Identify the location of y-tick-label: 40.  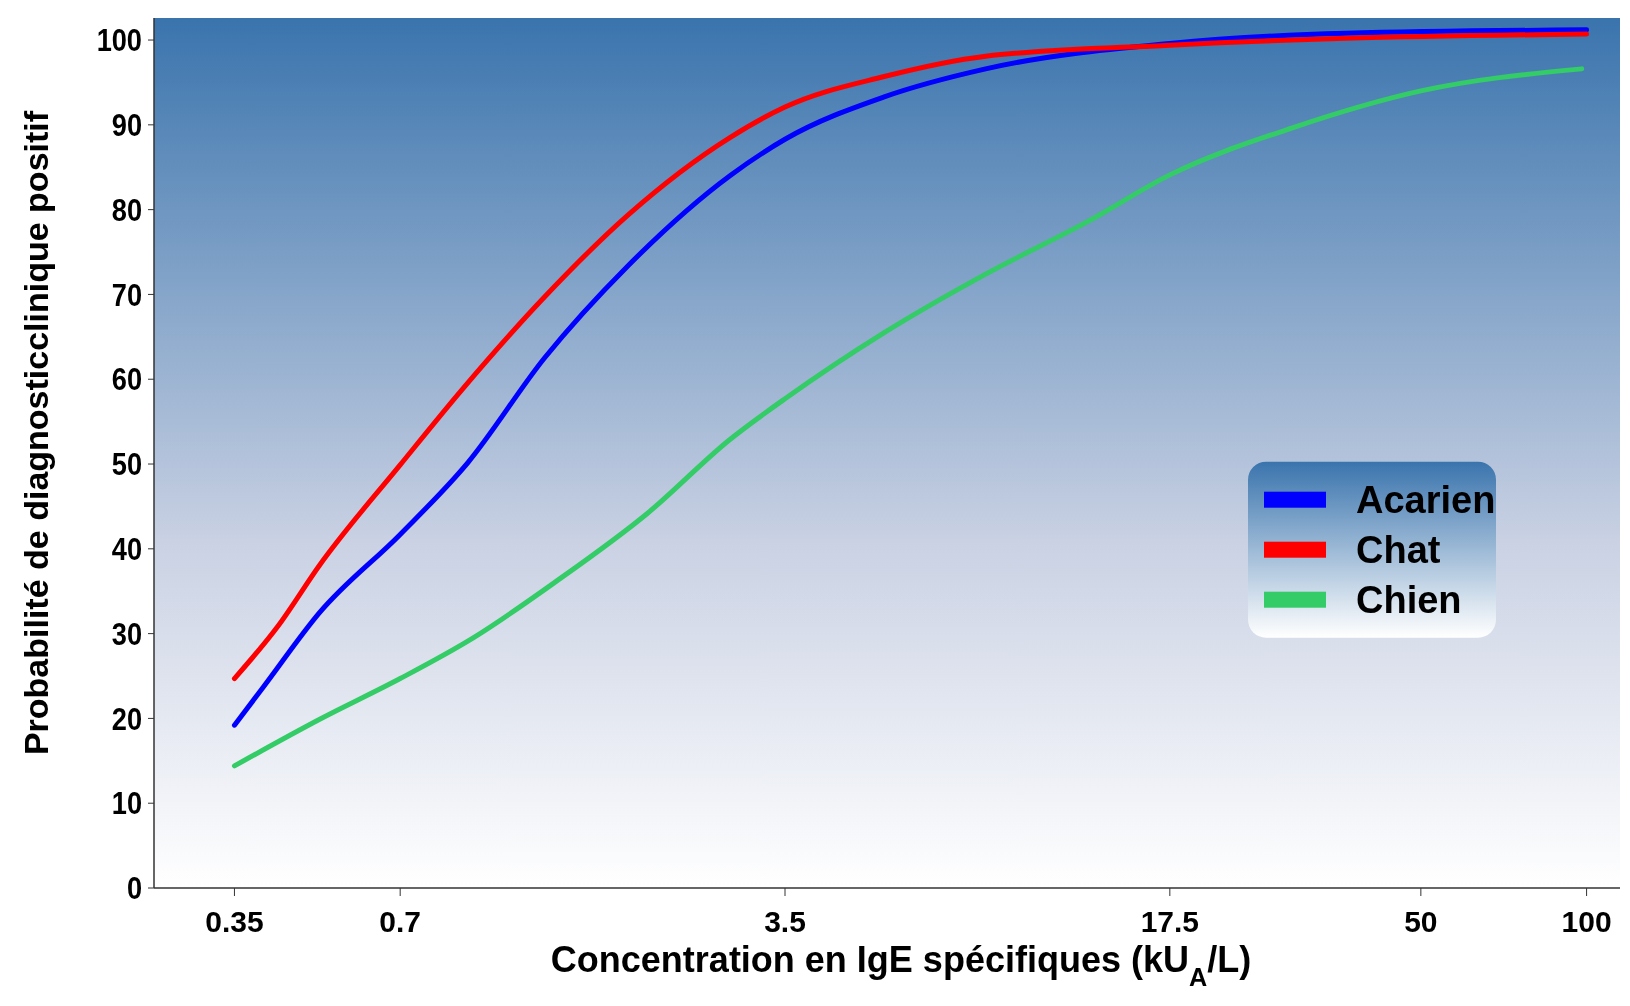
(126, 548).